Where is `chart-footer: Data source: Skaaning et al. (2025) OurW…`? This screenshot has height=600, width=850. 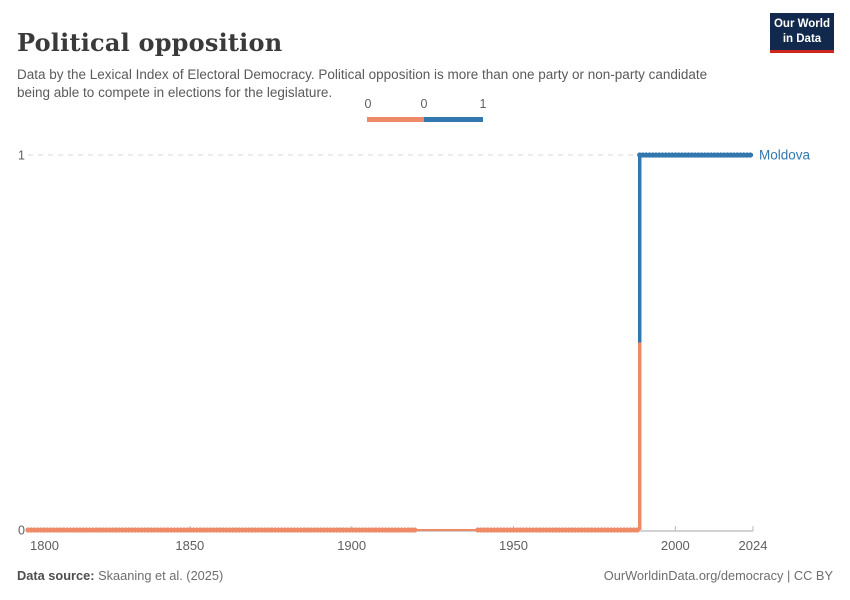
chart-footer: Data source: Skaaning et al. (2025) OurW… is located at coordinates (425, 575).